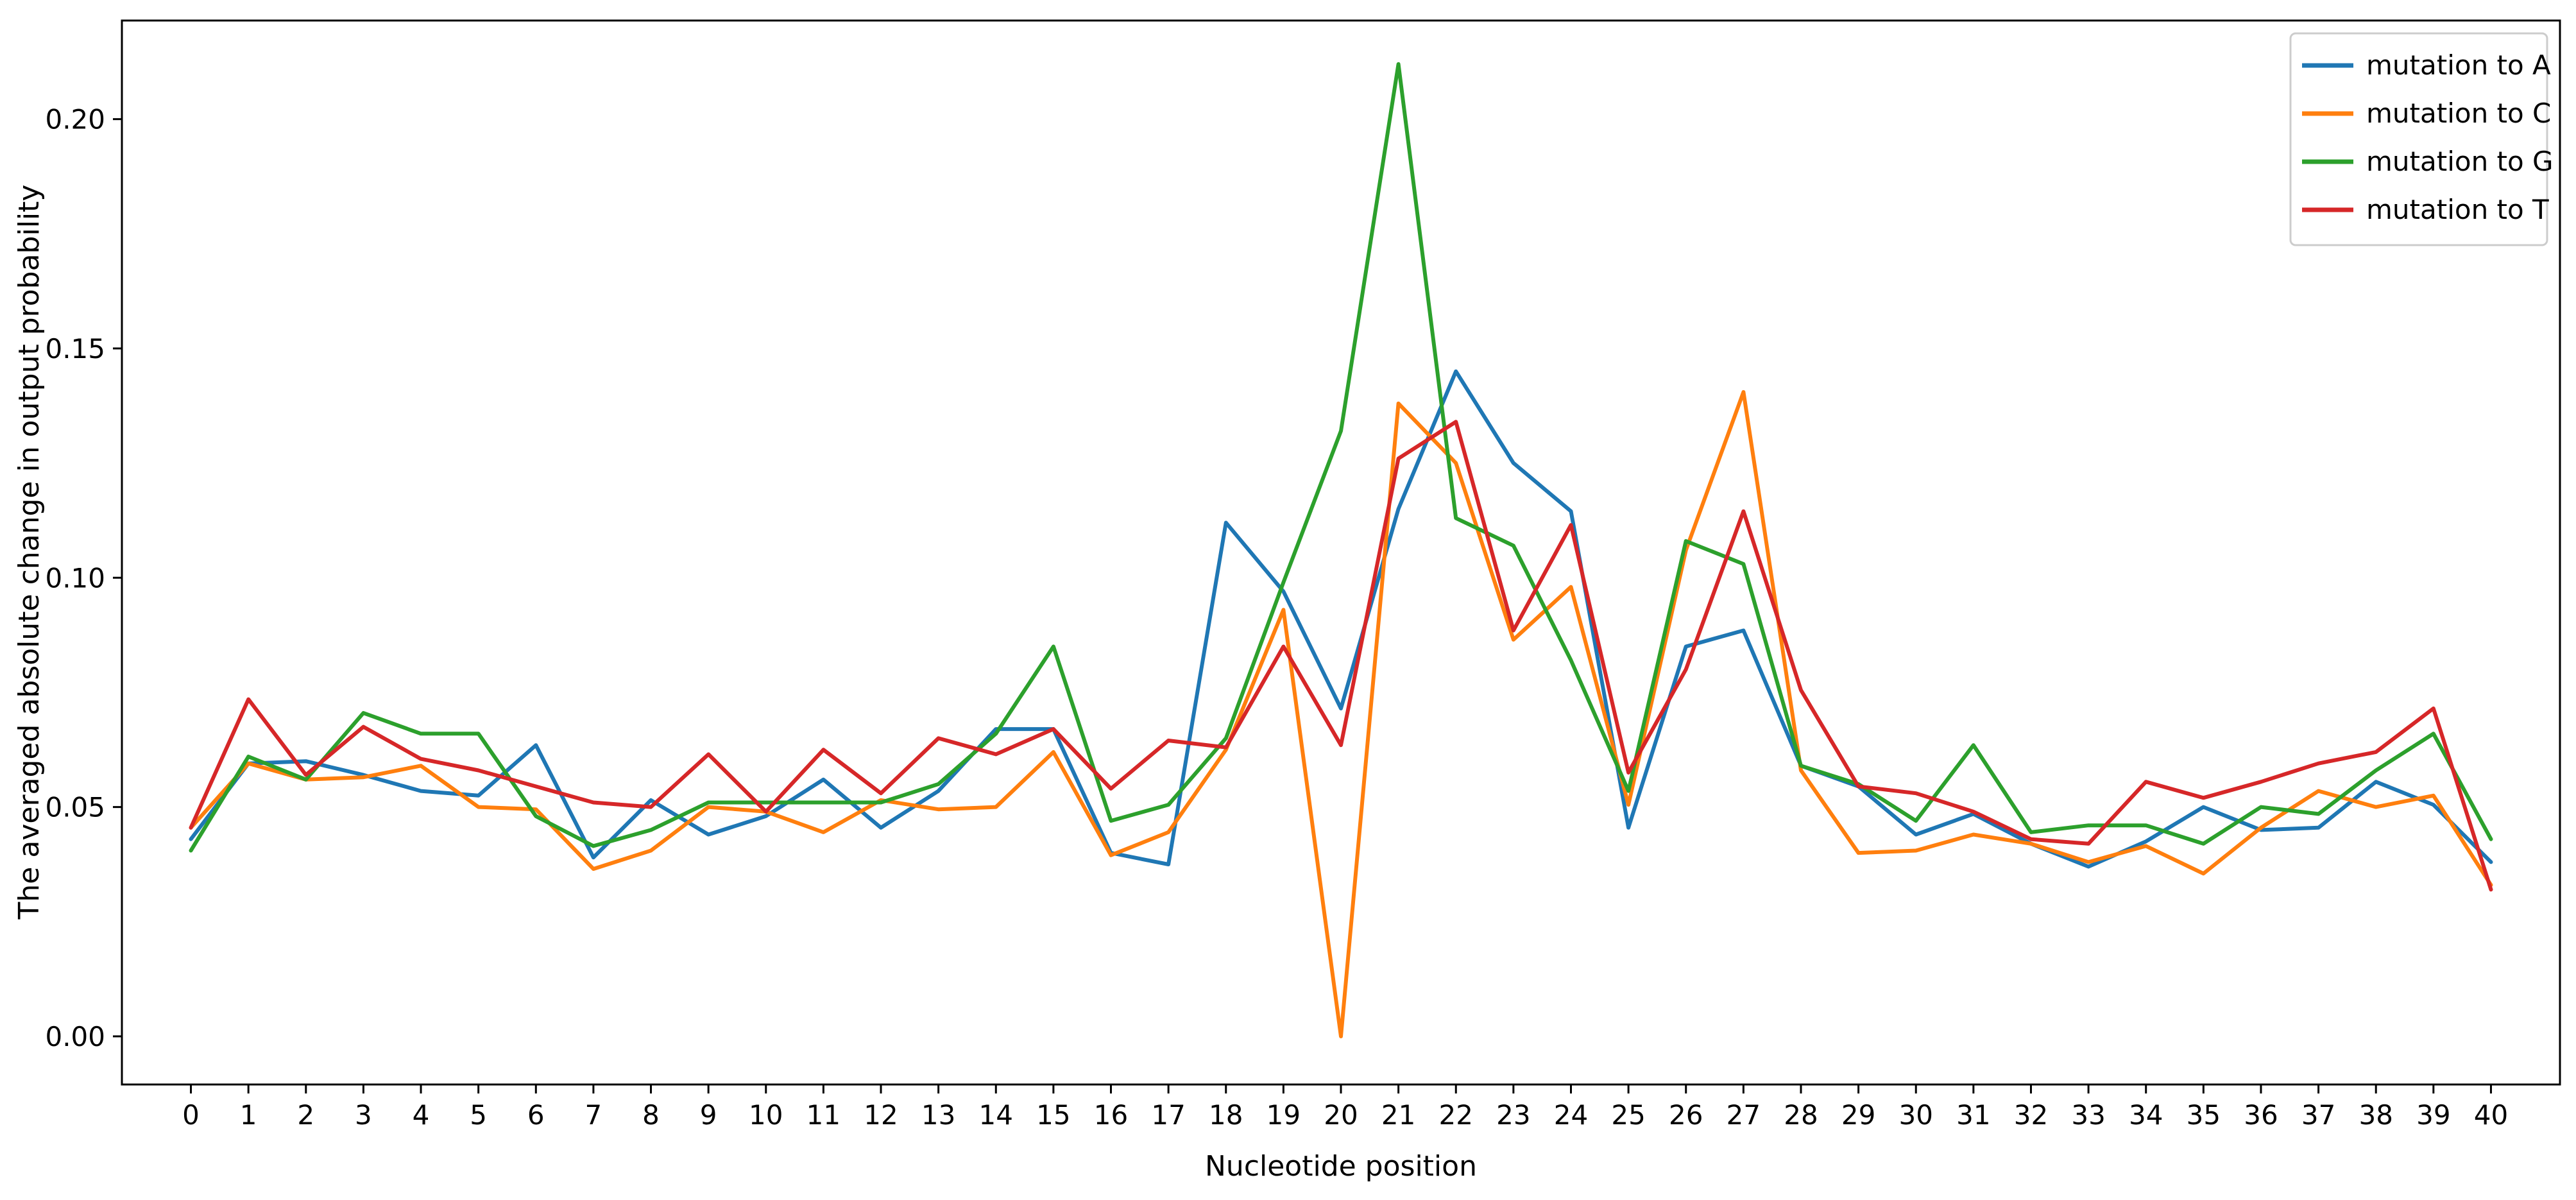  Describe the element at coordinates (249, 1115) in the screenshot. I see `x-tick-label: 1` at that location.